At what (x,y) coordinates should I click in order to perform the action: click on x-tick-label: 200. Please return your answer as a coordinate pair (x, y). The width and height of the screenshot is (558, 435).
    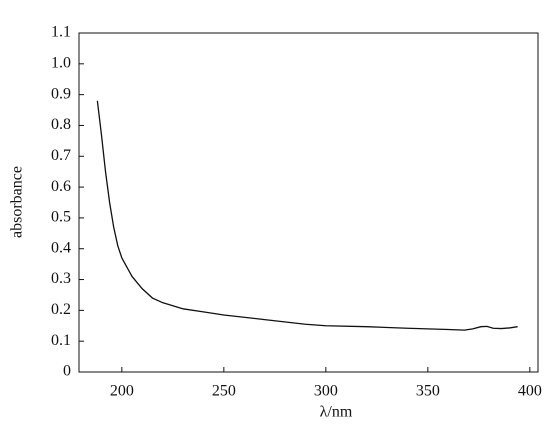
    Looking at the image, I should click on (122, 391).